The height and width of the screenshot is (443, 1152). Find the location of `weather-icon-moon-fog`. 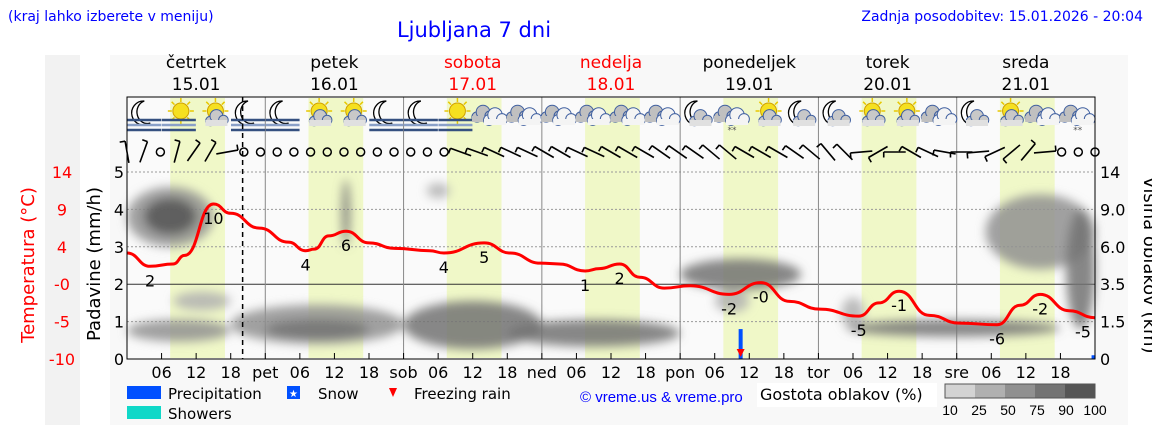

weather-icon-moon-fog is located at coordinates (282, 116).